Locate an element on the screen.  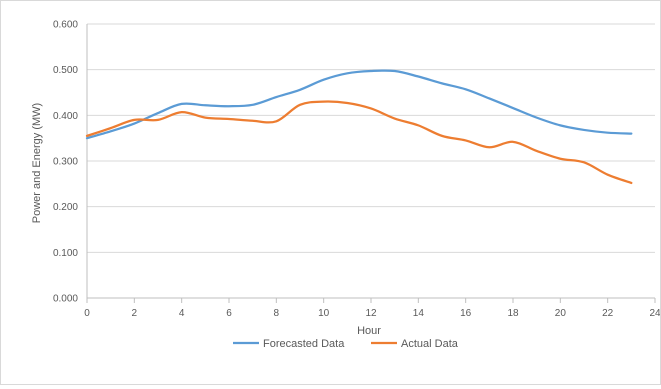
y-tick-label: 0.100 is located at coordinates (65, 253).